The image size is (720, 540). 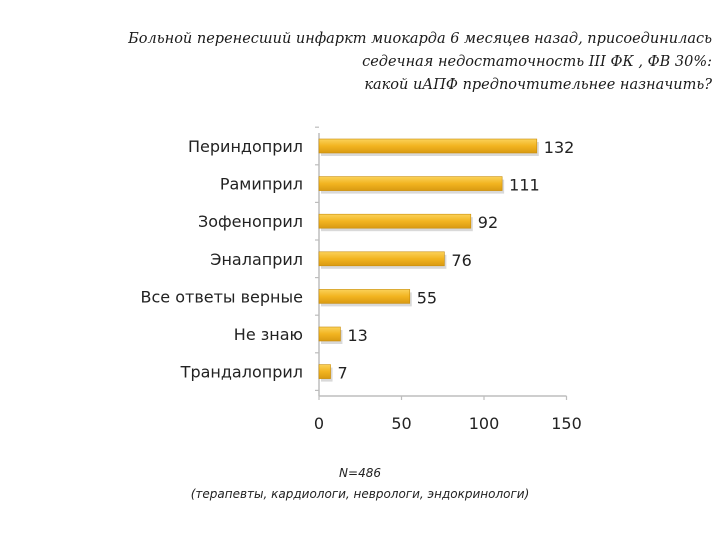 I want to click on data-label: 13, so click(x=357, y=335).